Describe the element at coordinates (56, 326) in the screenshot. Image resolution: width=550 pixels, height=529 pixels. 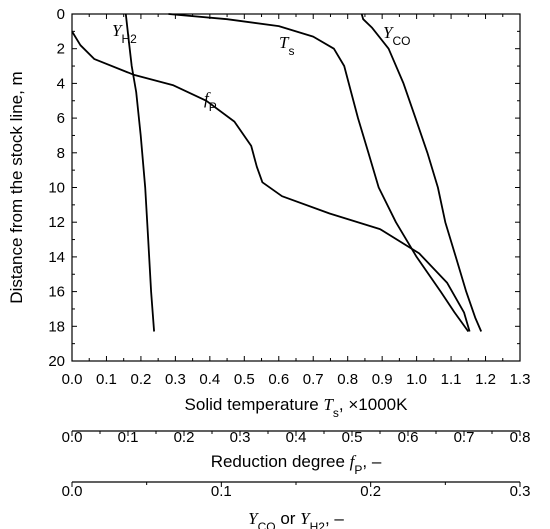
I see `y-tick-label: 18` at that location.